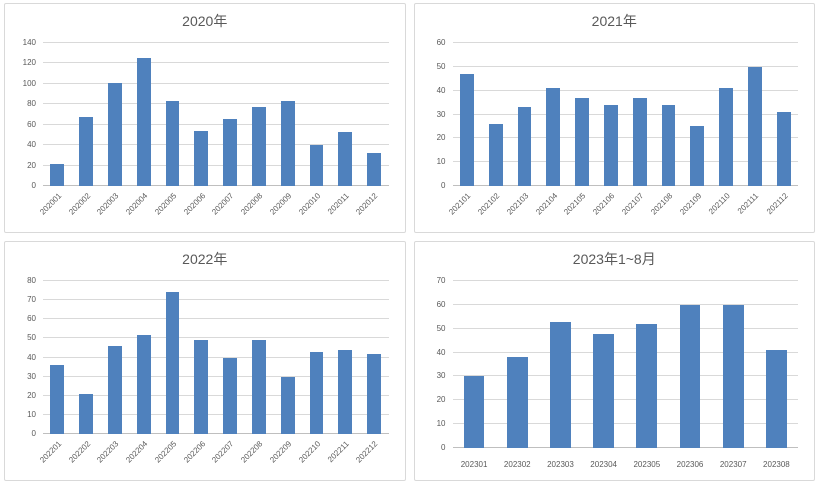 This screenshot has width=819, height=482. What do you see at coordinates (29, 83) in the screenshot?
I see `y-tick-label: 100` at bounding box center [29, 83].